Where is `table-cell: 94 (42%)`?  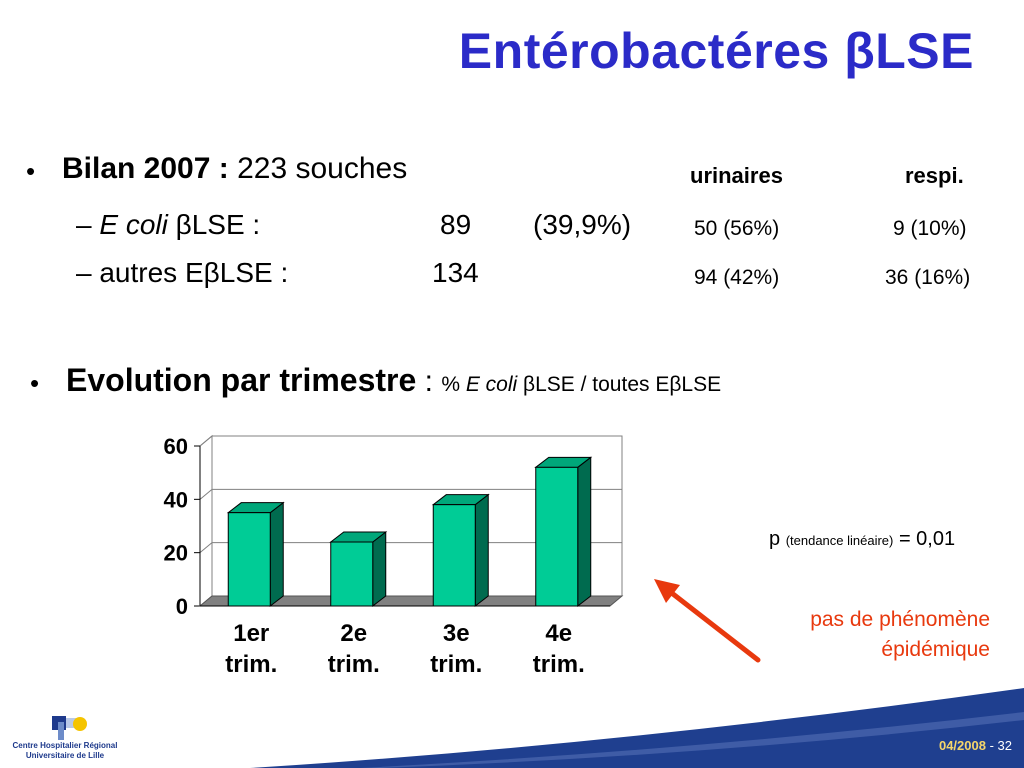
table-cell: 94 (42%) is located at coordinates (737, 277).